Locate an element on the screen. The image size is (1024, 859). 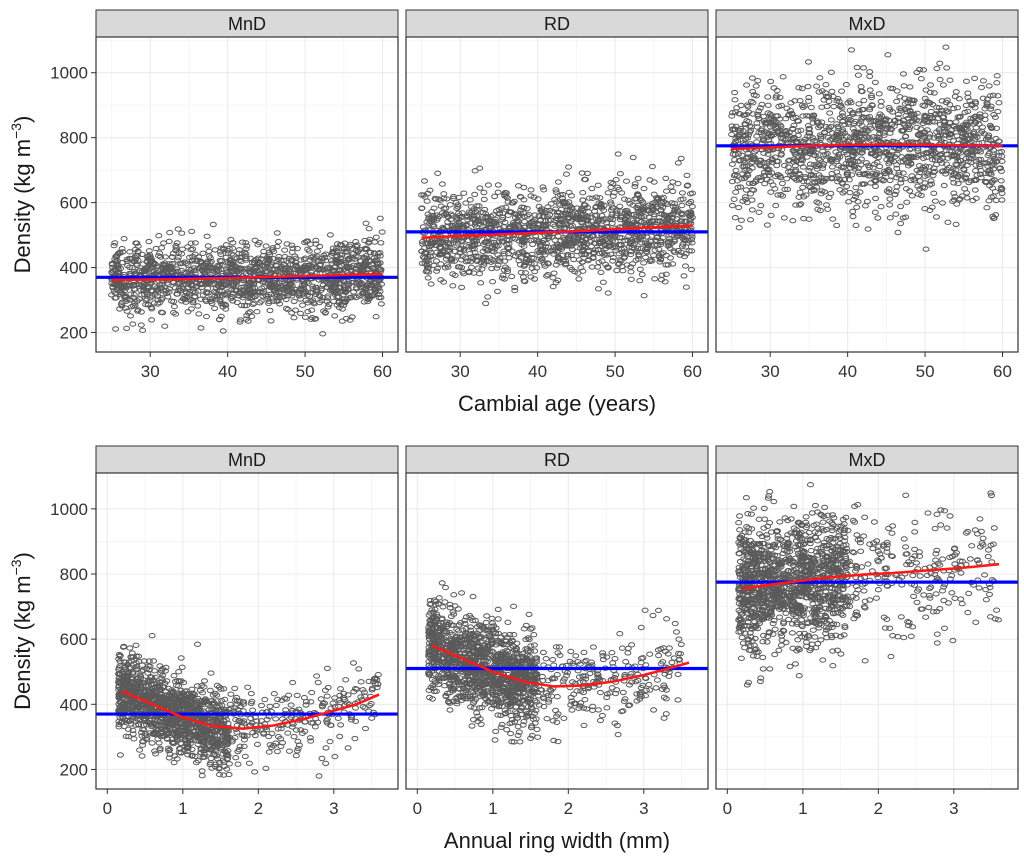
panel-background is located at coordinates (867, 194).